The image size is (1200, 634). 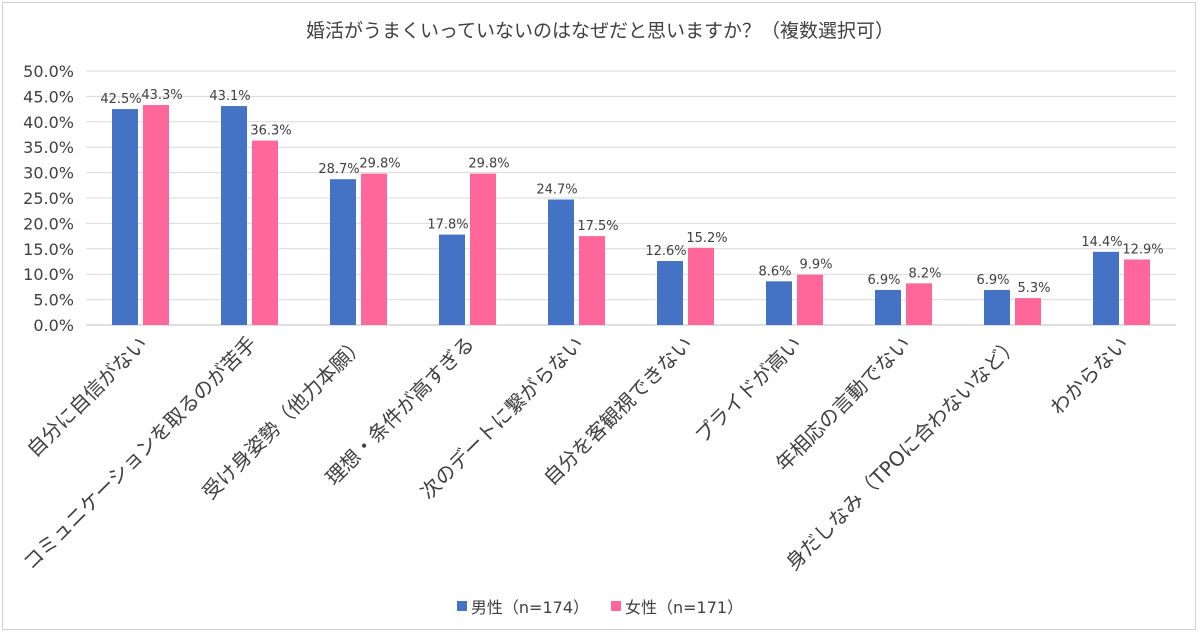 I want to click on data-label: 5.3%, so click(x=1033, y=288).